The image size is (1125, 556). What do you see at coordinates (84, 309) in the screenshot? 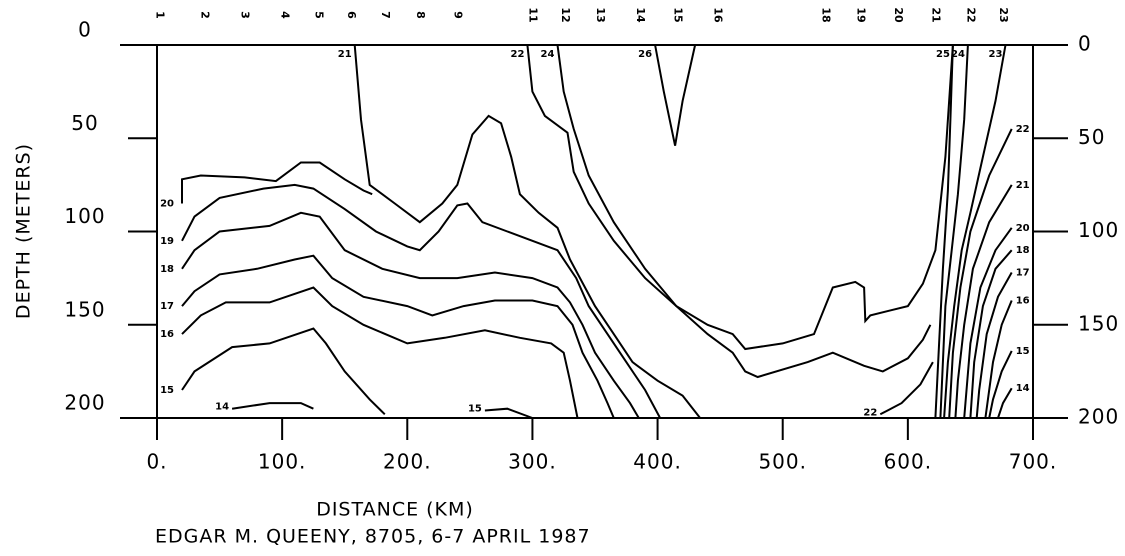
I see `y-tick-label: 150` at bounding box center [84, 309].